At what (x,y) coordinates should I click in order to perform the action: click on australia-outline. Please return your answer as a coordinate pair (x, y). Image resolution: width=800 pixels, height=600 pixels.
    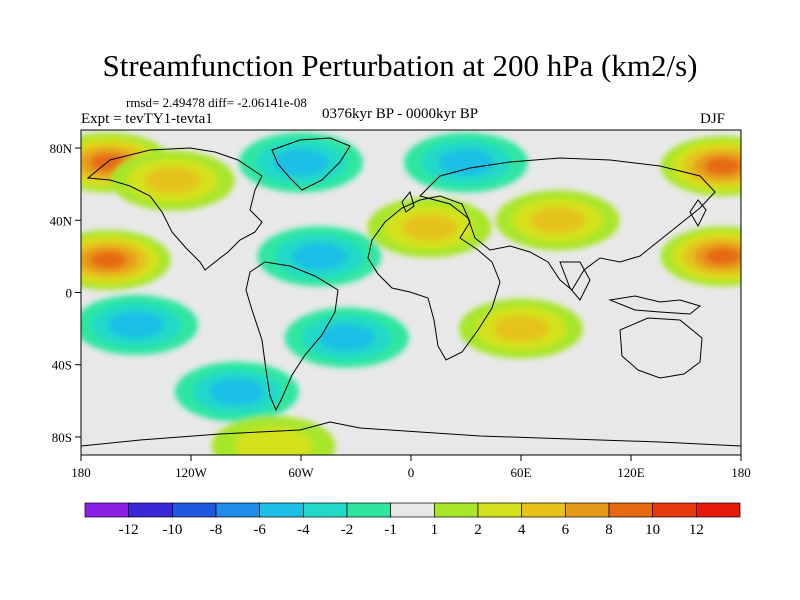
    Looking at the image, I should click on (661, 348).